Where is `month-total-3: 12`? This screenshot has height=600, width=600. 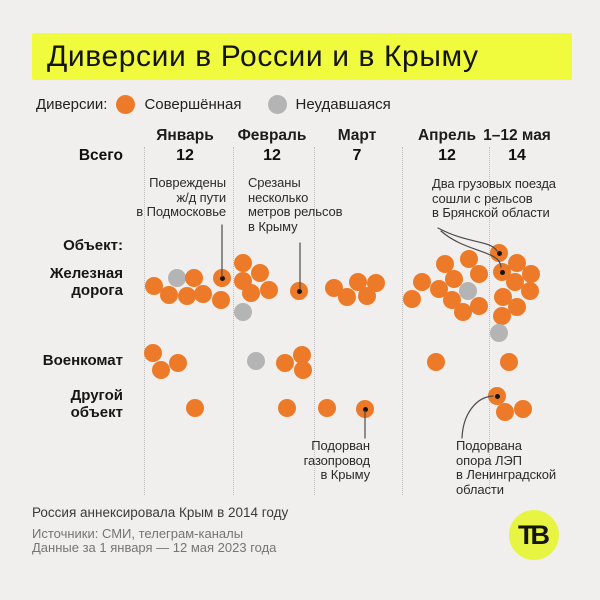 month-total-3: 12 is located at coordinates (447, 155).